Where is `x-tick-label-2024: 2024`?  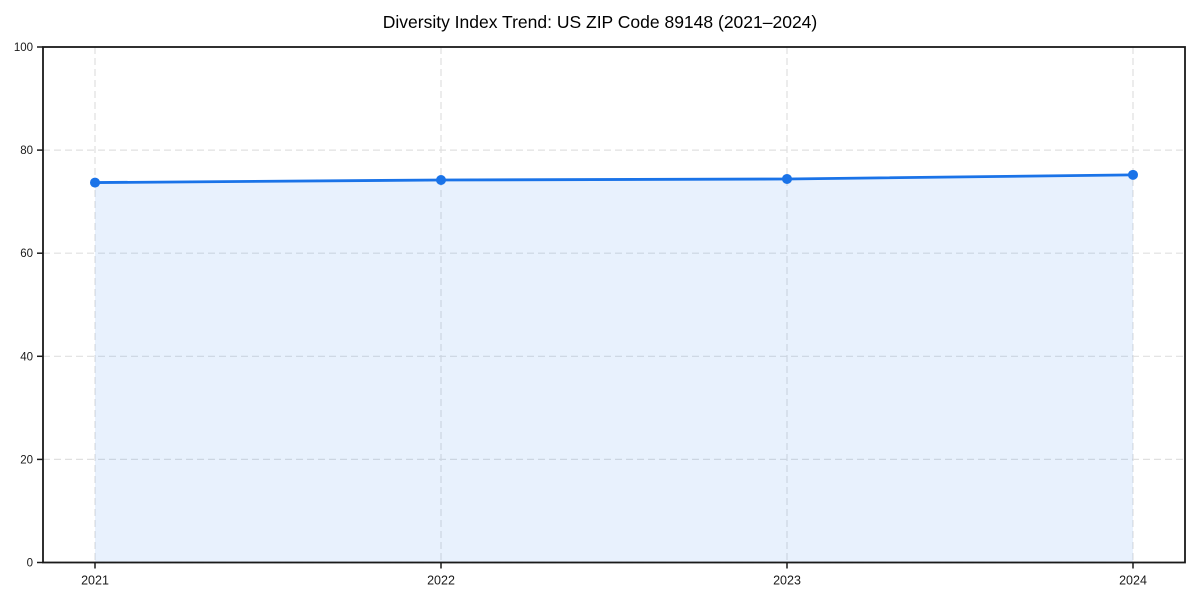 x-tick-label-2024: 2024 is located at coordinates (1133, 581).